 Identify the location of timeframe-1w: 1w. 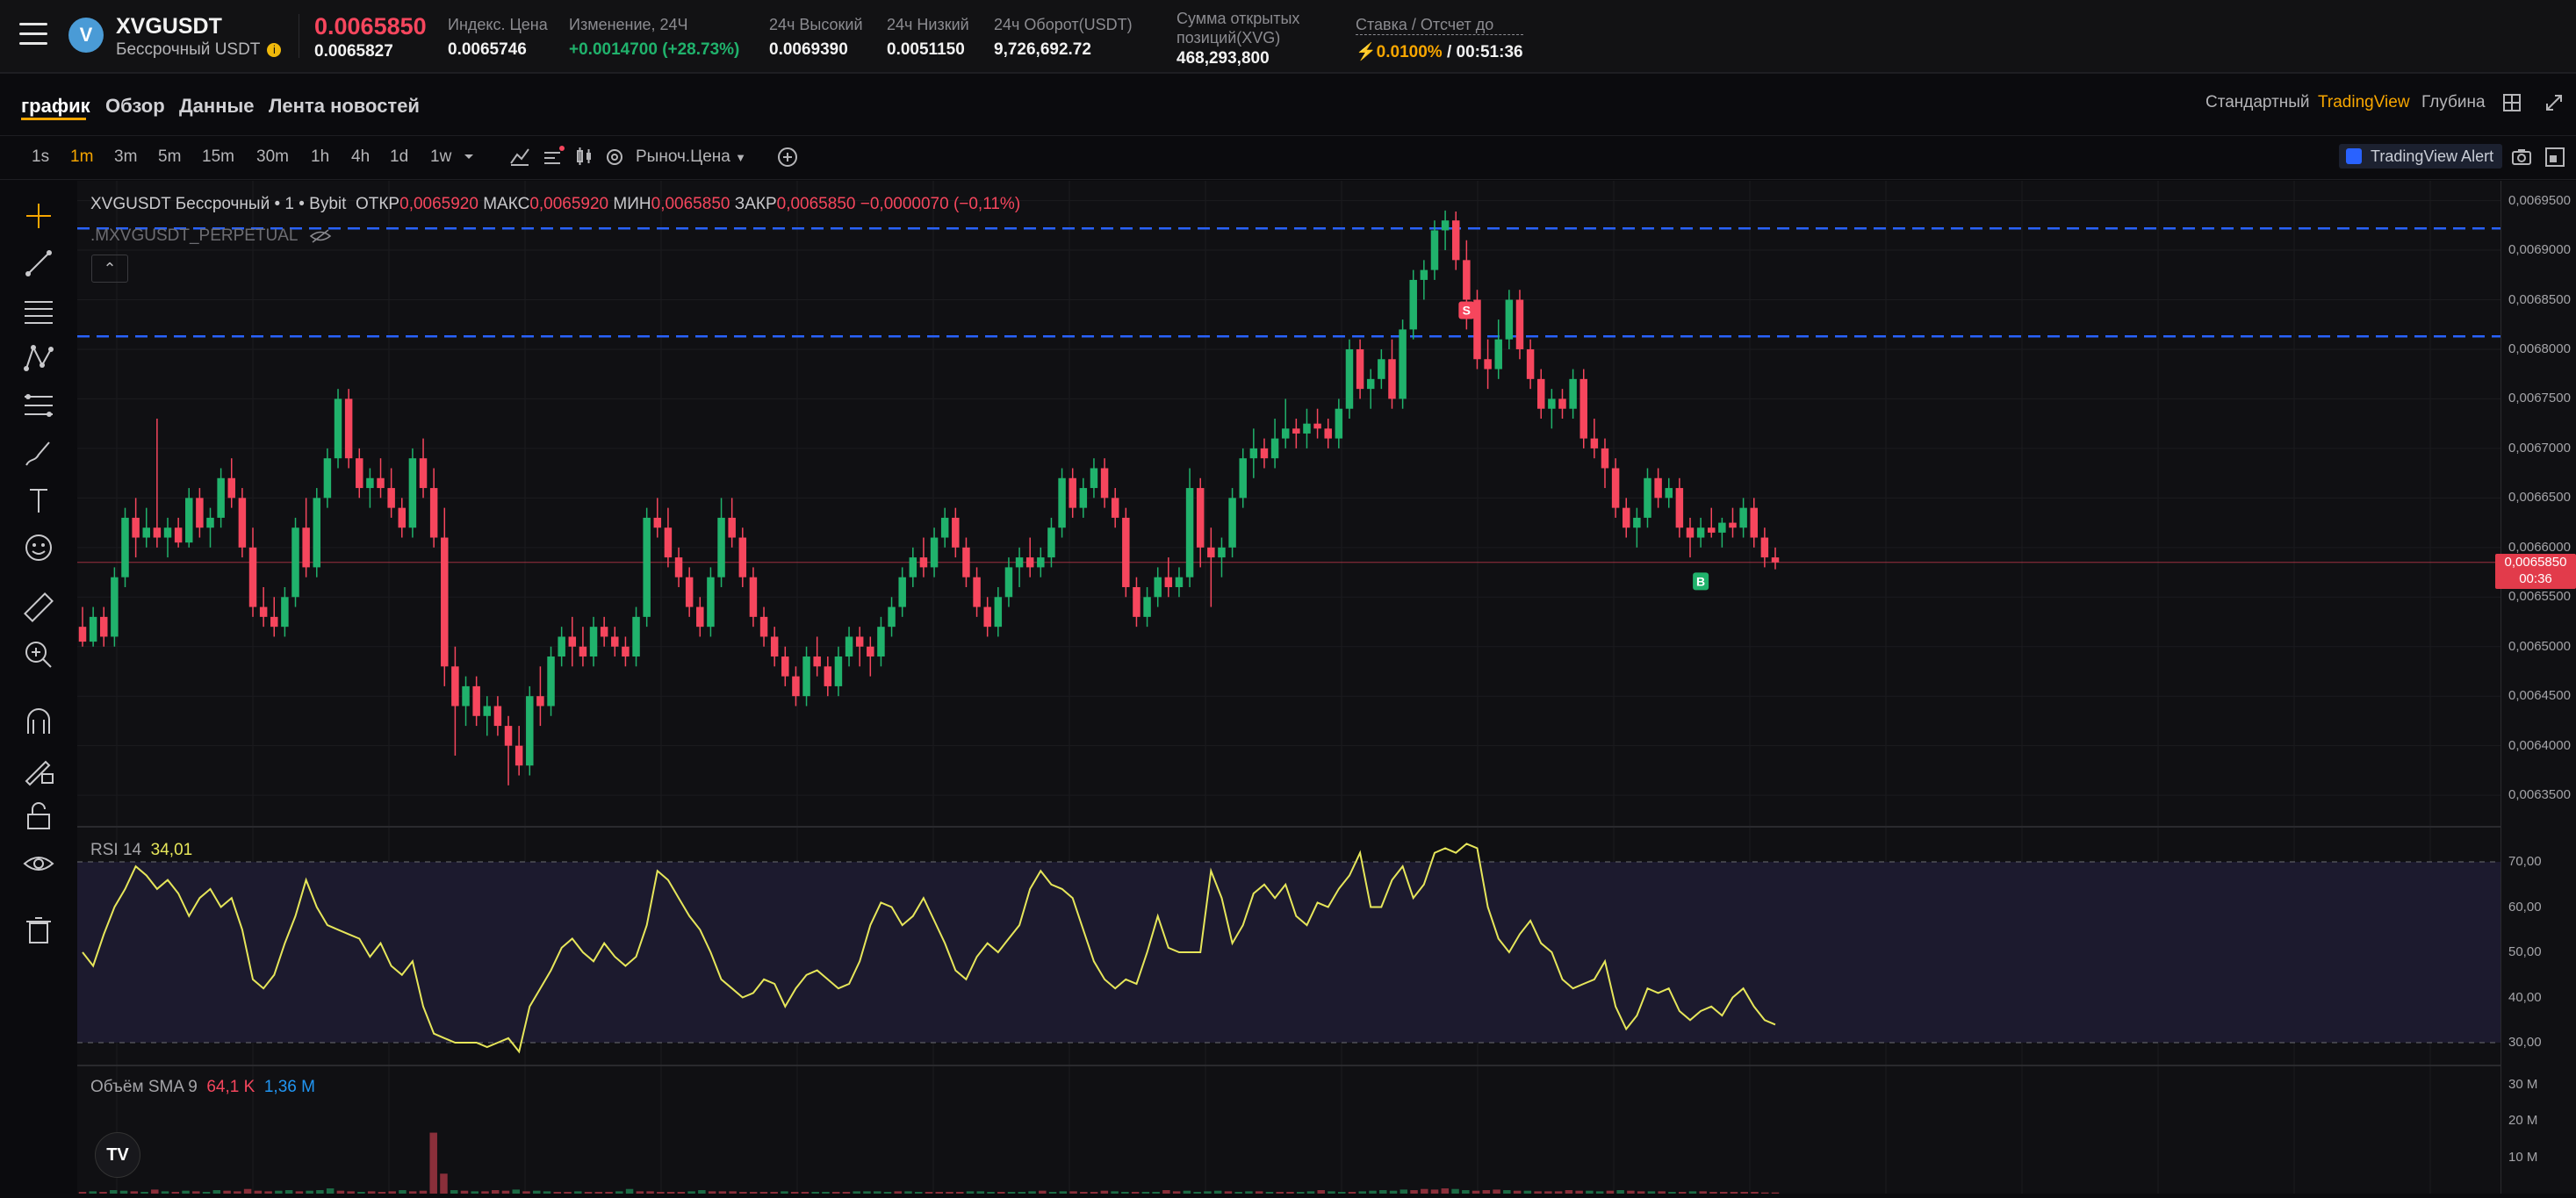
(441, 156).